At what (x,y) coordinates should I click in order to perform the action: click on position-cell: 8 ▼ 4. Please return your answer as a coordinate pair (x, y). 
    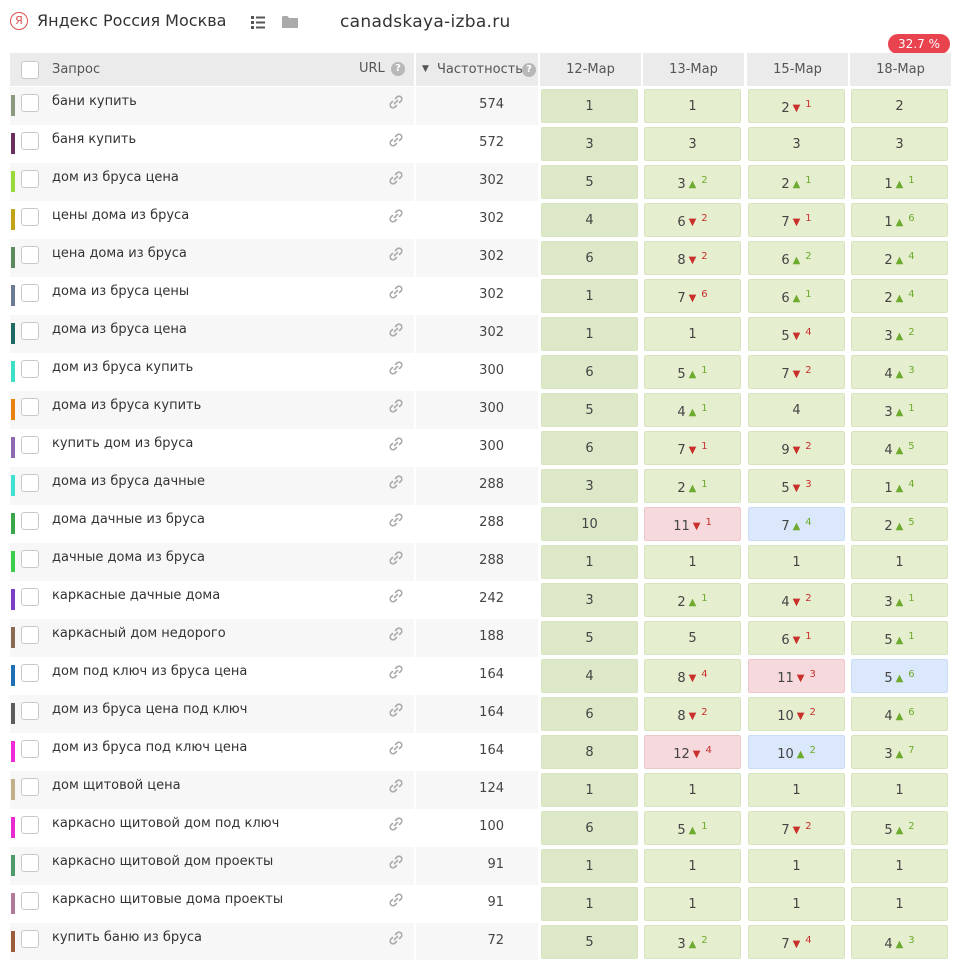
    Looking at the image, I should click on (692, 676).